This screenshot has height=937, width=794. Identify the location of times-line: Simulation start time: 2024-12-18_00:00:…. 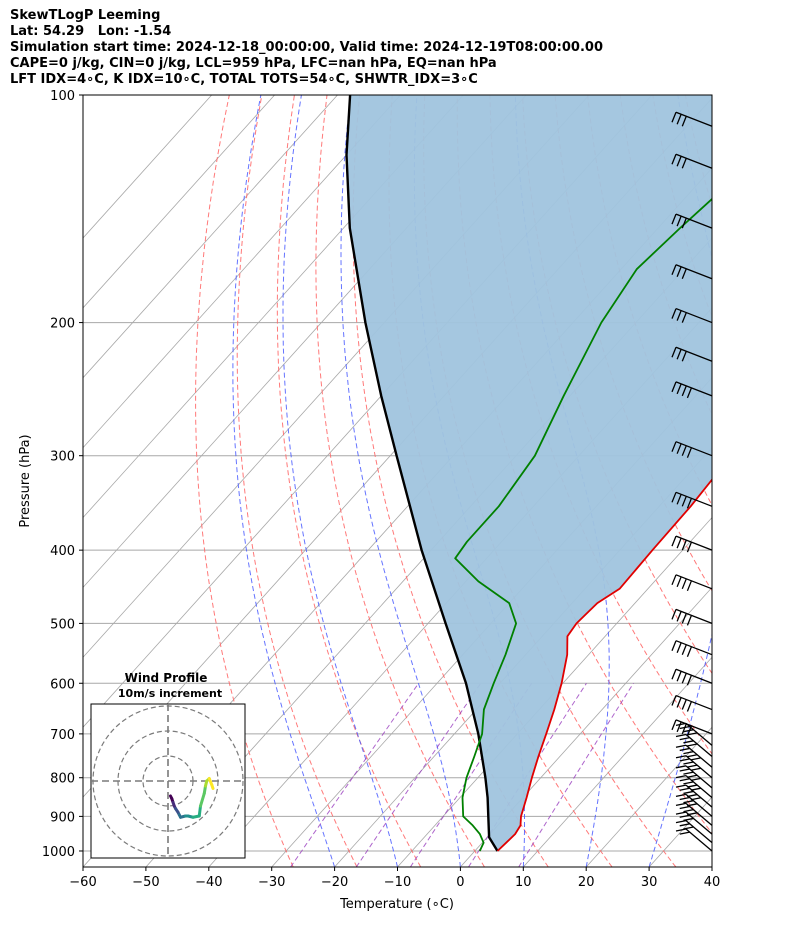
(306, 47).